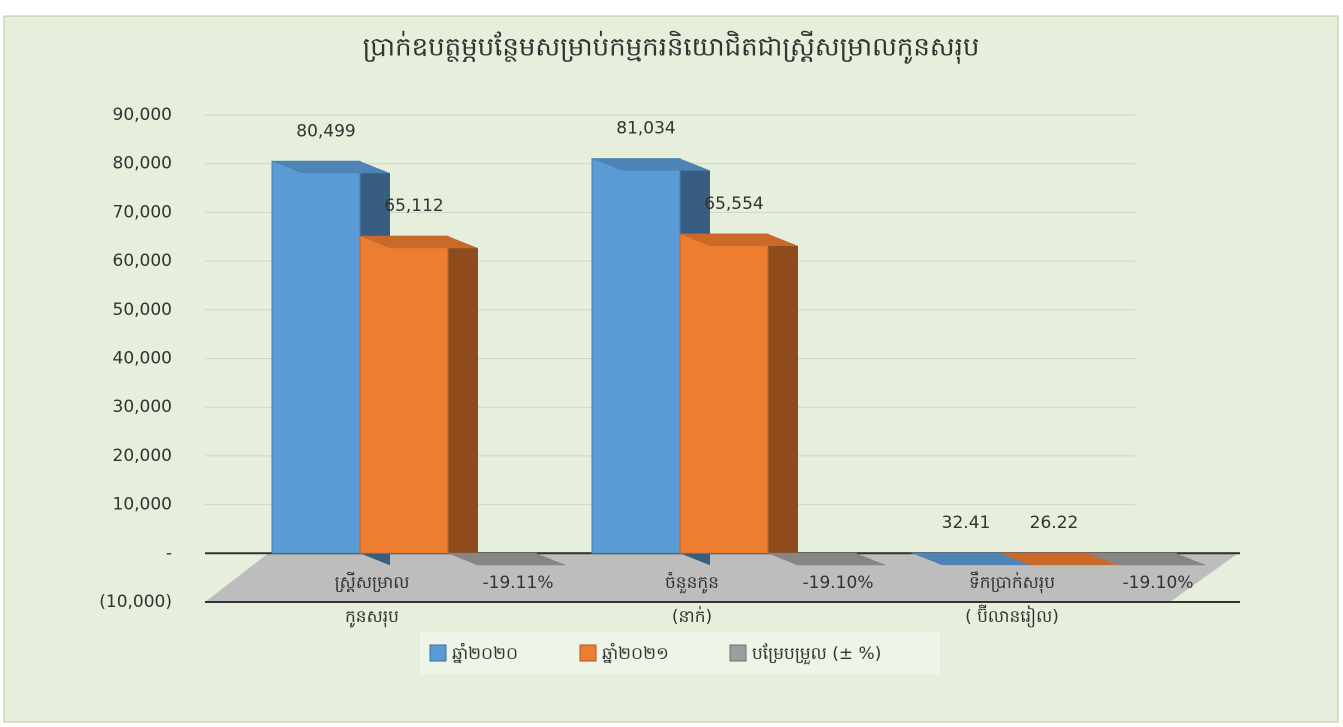  Describe the element at coordinates (142, 359) in the screenshot. I see `y-tick-label: 40,000` at that location.